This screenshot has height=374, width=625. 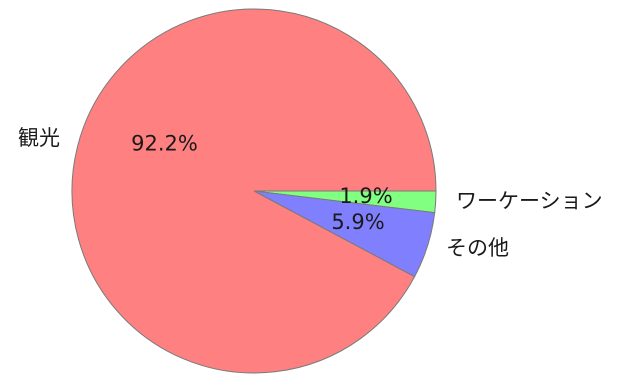 What do you see at coordinates (357, 222) in the screenshot?
I see `slice-percentage-label: 5.9%` at bounding box center [357, 222].